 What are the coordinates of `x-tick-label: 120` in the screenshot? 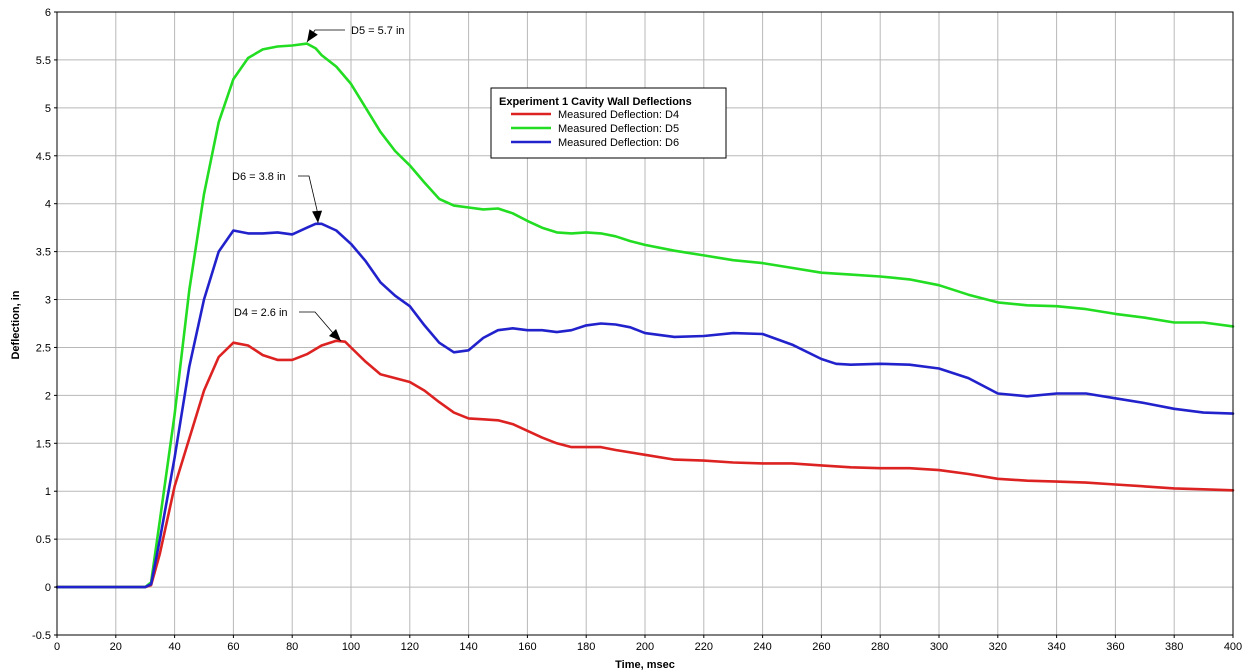 It's located at (410, 647).